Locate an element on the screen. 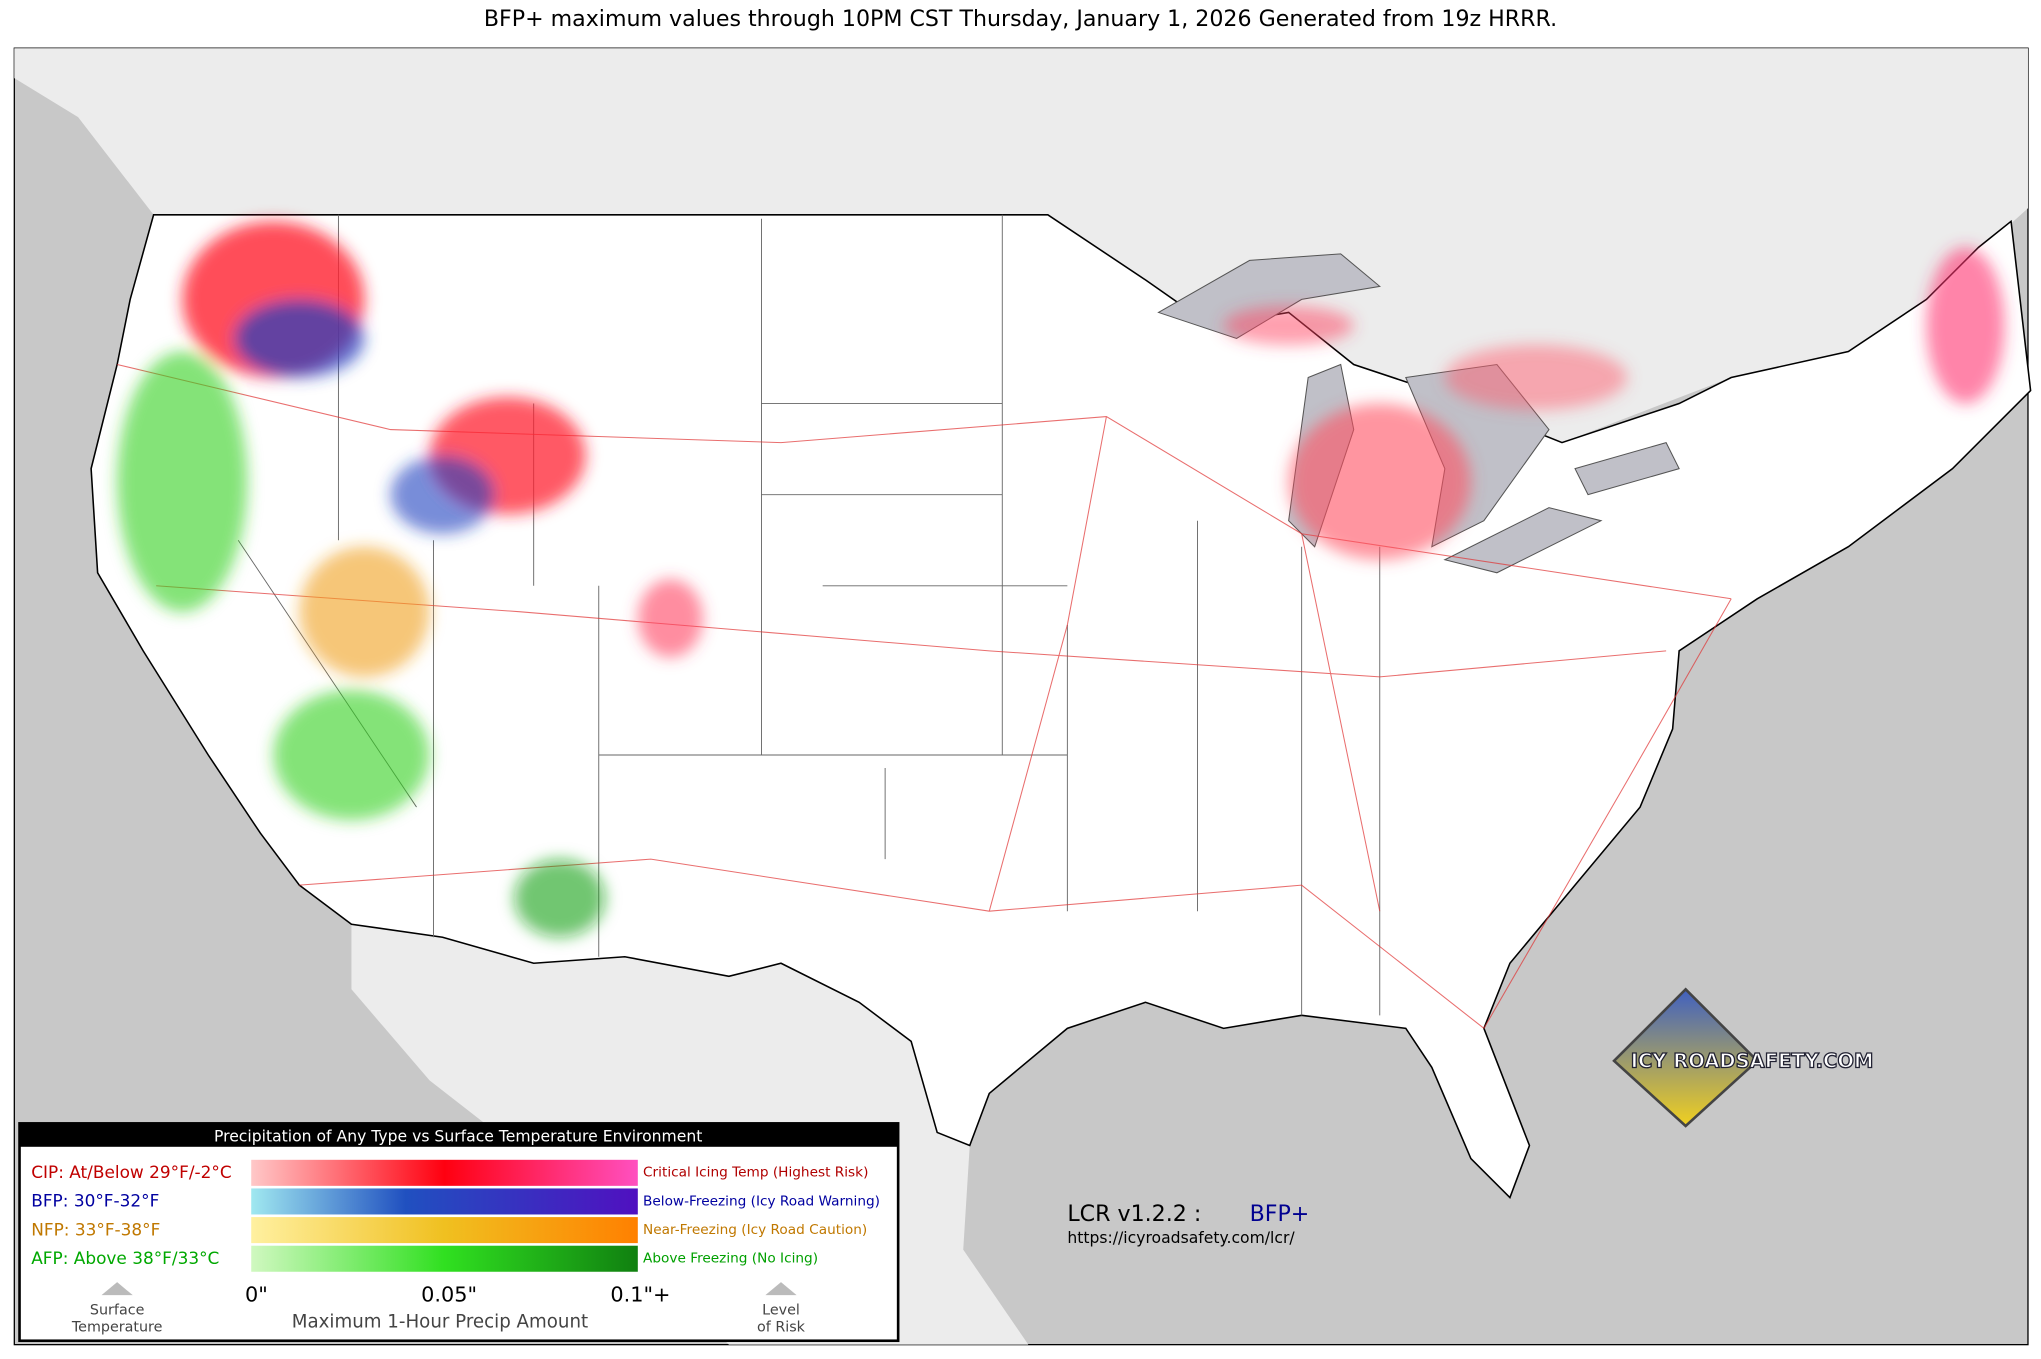  legend-label: CIP: At/Below 29°F/-2°C is located at coordinates (131, 1172).